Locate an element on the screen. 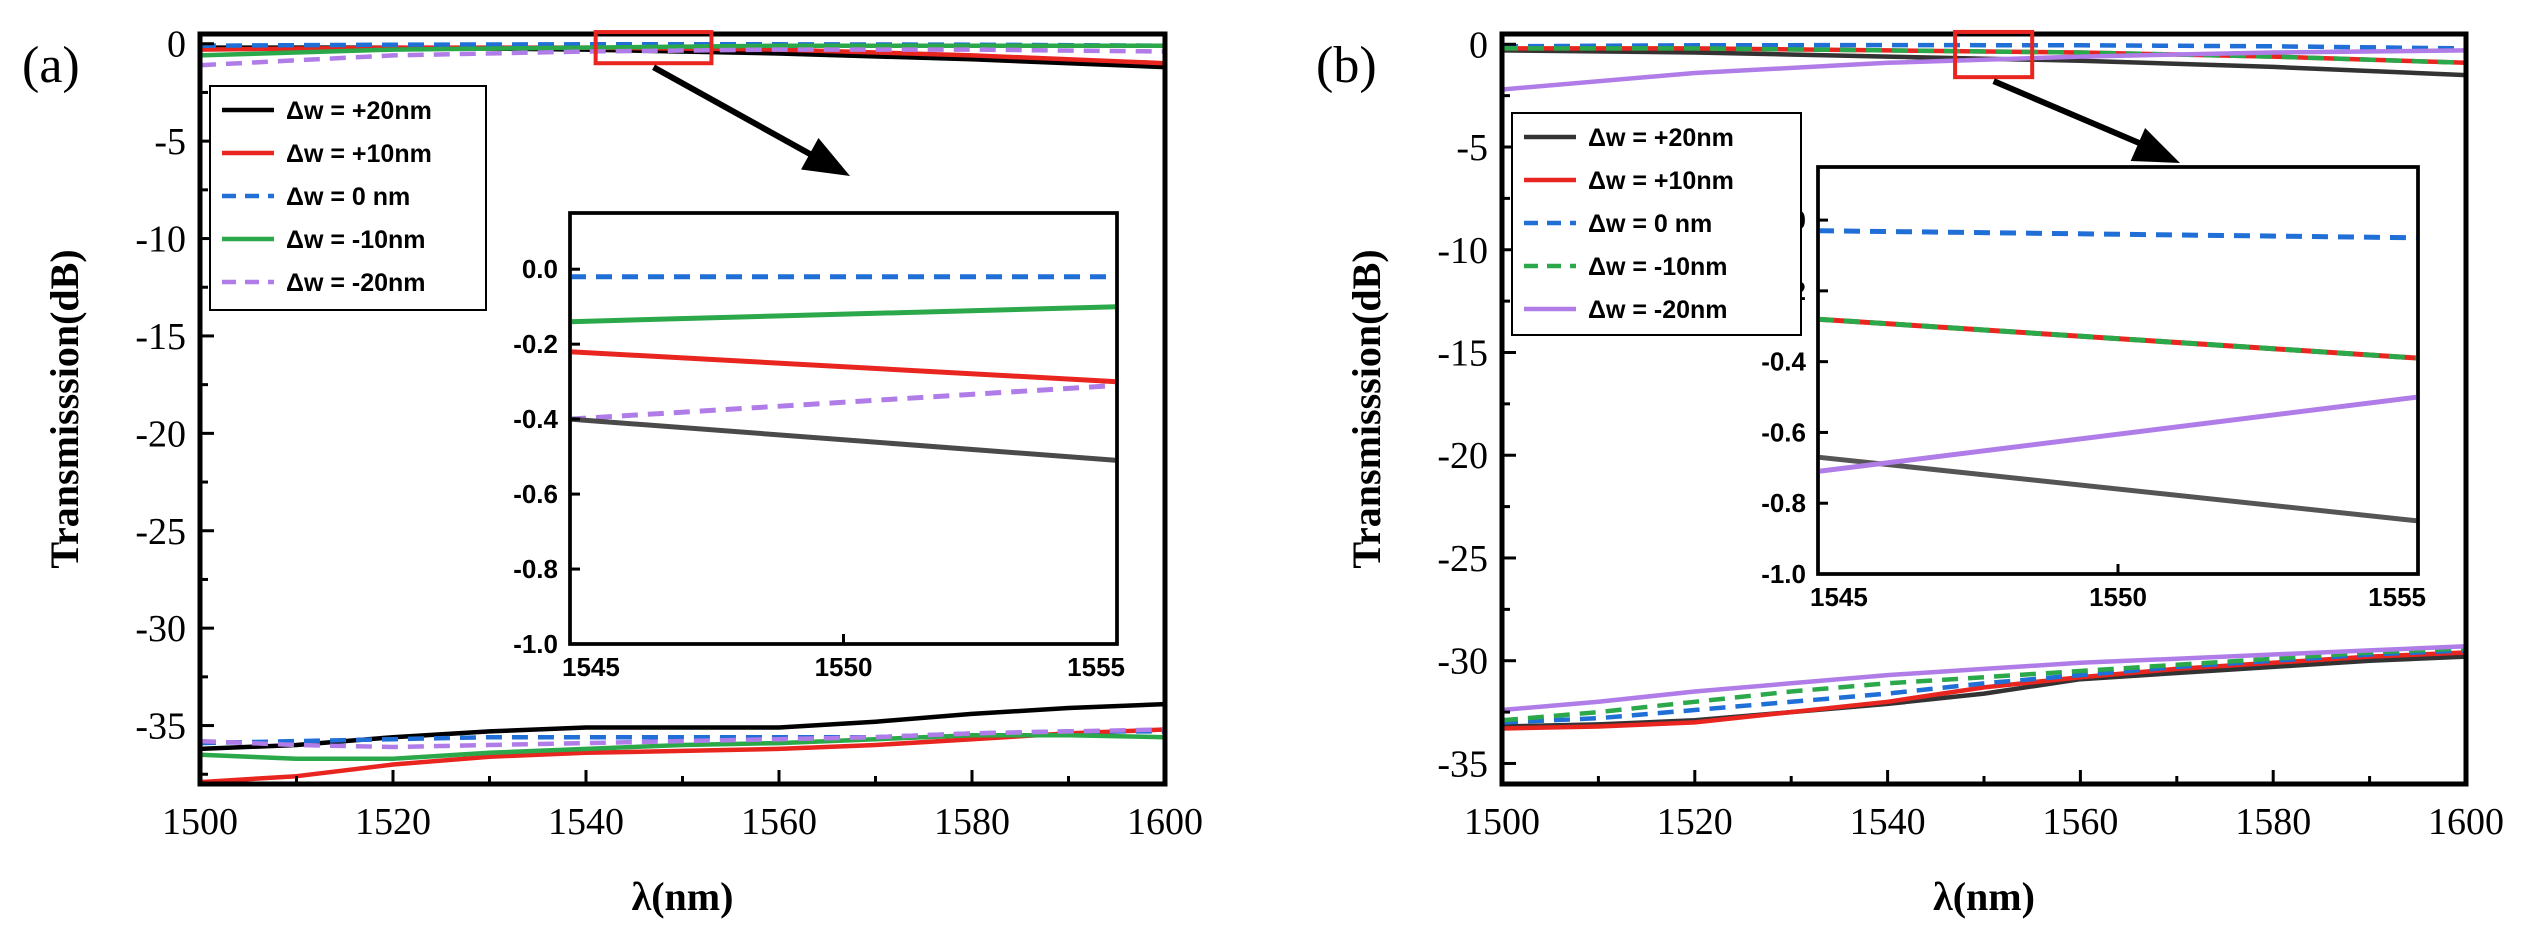 This screenshot has width=2531, height=940. inset-chart: 1545 1550 1555 0.0 -0.2 -0.4 -0.6 -0.8 -1.0 is located at coordinates (819, 446).